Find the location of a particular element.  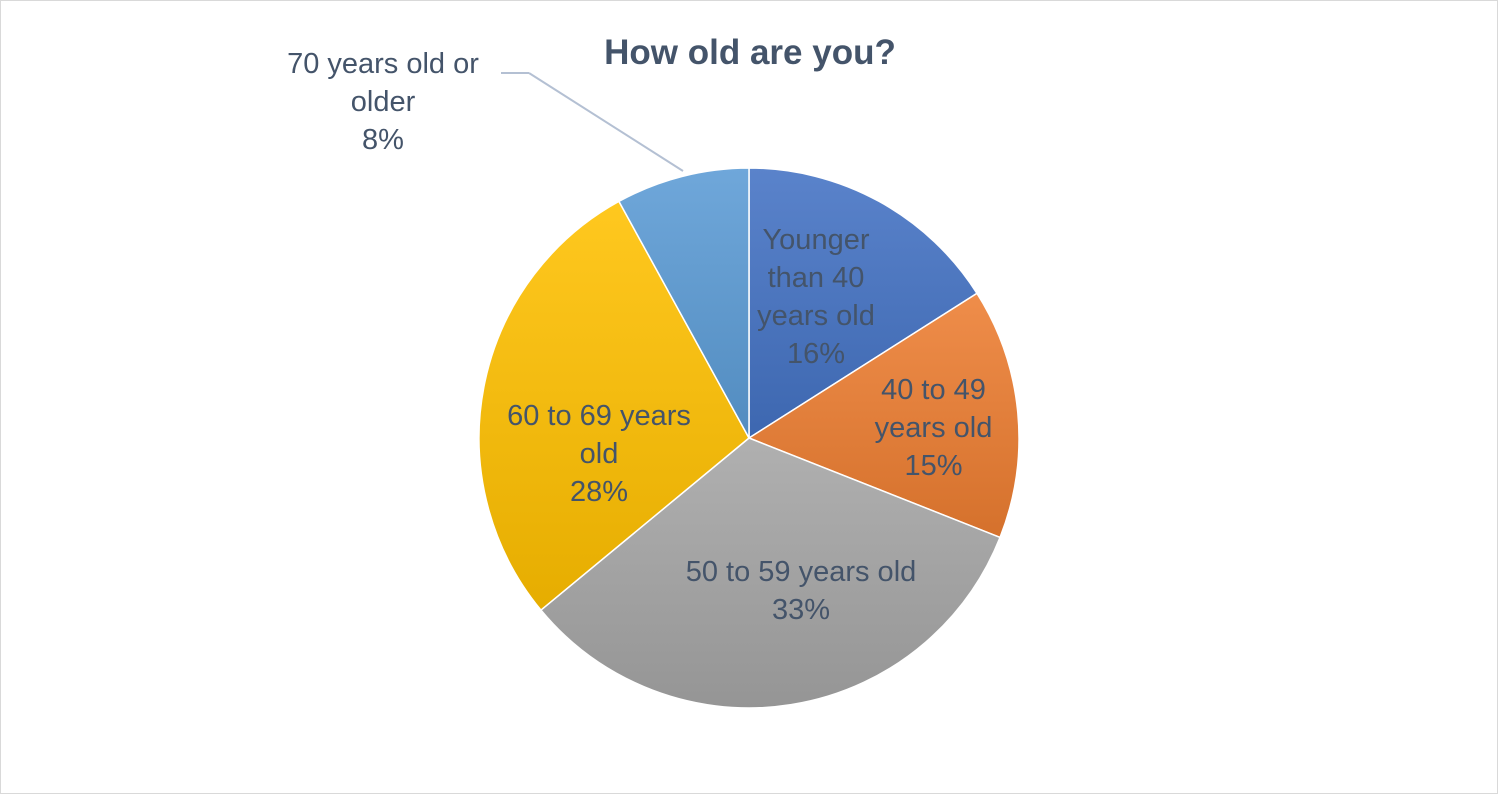

slice-label-younger-than-40: Younger than 40 years old 16% is located at coordinates (816, 297).